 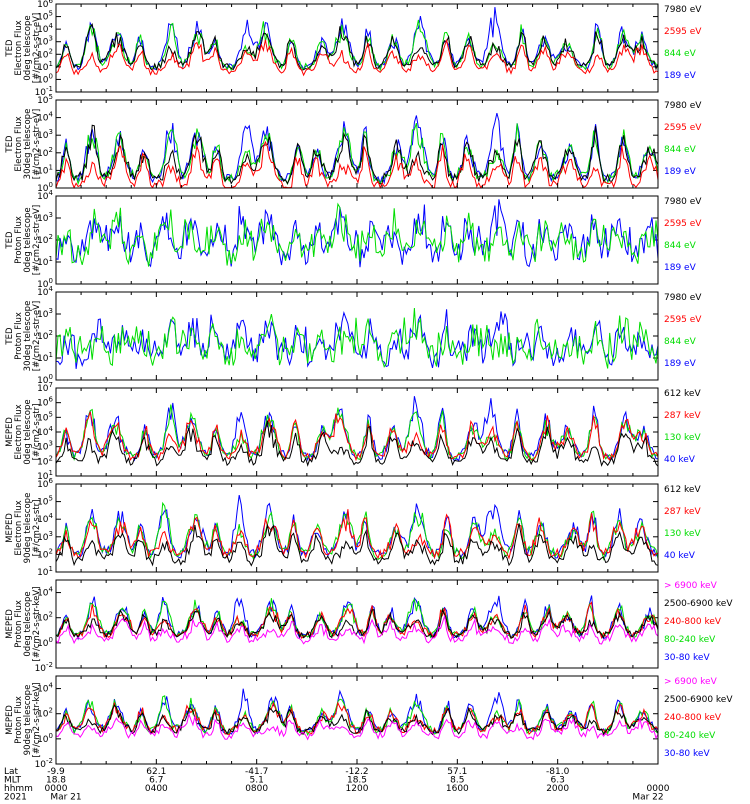 I want to click on panel-2-legend-entry: 7980 eV, so click(x=683, y=106).